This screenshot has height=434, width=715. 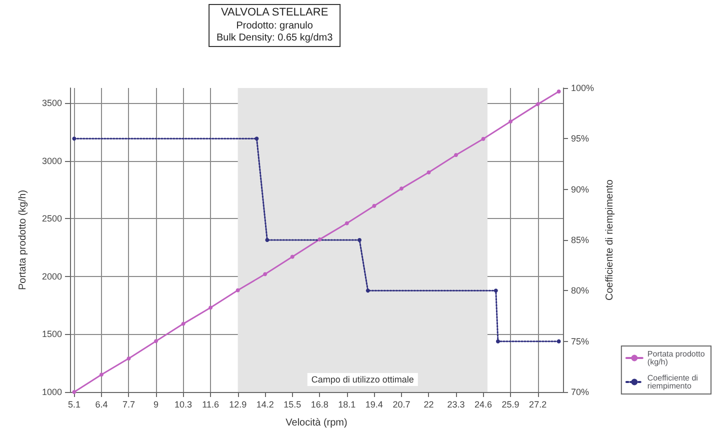 What do you see at coordinates (347, 405) in the screenshot?
I see `x-tick-label: 18.1` at bounding box center [347, 405].